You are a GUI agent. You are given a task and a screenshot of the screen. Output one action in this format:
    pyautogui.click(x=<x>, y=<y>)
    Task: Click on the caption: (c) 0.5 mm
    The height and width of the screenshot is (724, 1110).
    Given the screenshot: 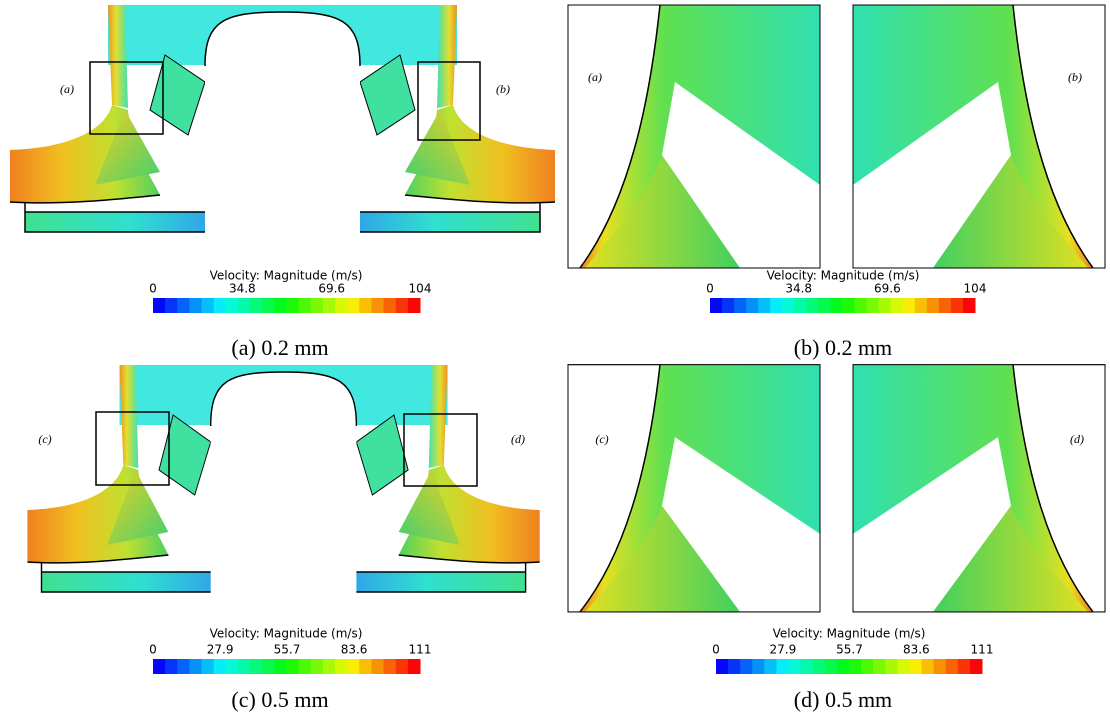 What is the action you would take?
    pyautogui.click(x=279, y=699)
    